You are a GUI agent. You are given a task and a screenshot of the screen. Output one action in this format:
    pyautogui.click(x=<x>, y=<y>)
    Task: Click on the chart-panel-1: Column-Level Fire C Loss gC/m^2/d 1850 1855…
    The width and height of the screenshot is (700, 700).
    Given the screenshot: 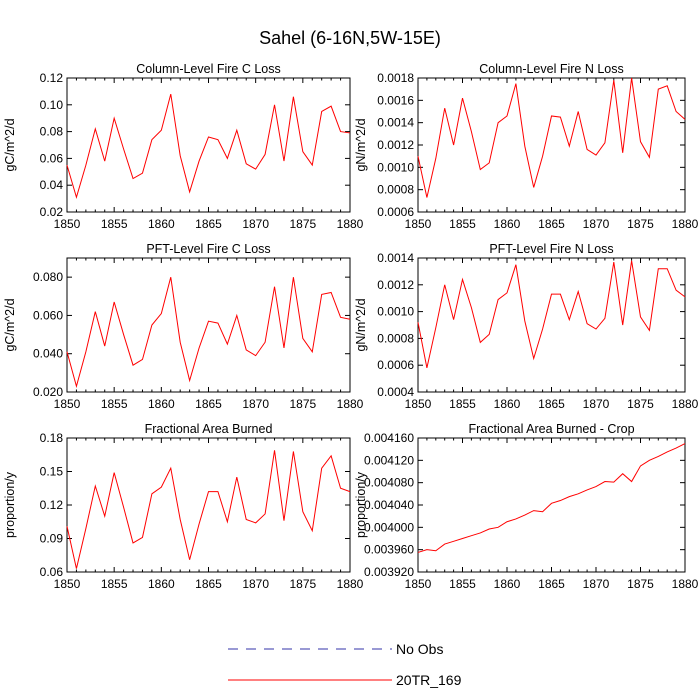 What is the action you would take?
    pyautogui.click(x=183, y=146)
    